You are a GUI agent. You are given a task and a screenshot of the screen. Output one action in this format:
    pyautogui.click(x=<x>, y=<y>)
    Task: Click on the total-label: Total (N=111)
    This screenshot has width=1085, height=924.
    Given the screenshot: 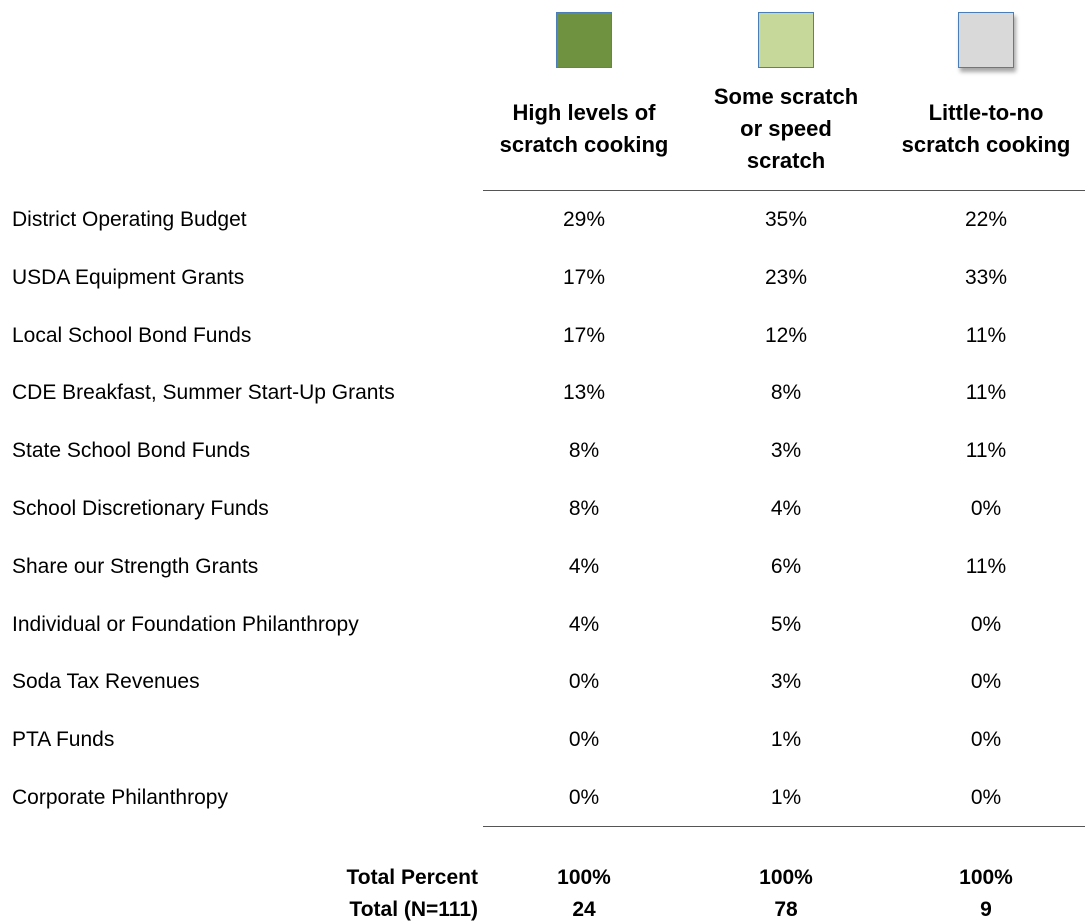 What is the action you would take?
    pyautogui.click(x=413, y=909)
    